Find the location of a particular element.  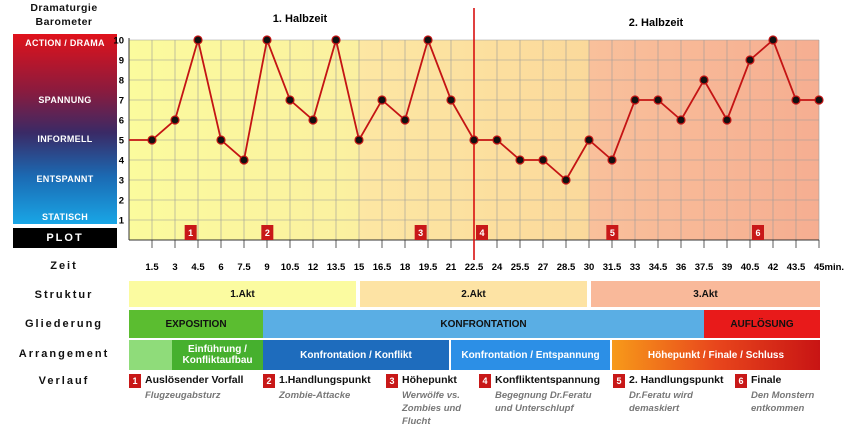

plot-label: PLOT is located at coordinates (65, 238).